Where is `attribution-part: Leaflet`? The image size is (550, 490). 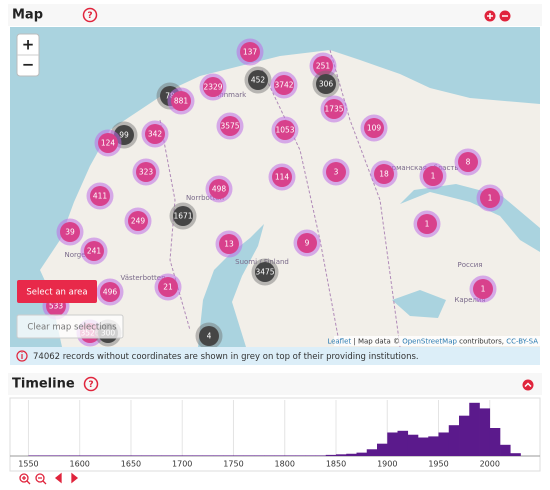 attribution-part: Leaflet is located at coordinates (339, 342).